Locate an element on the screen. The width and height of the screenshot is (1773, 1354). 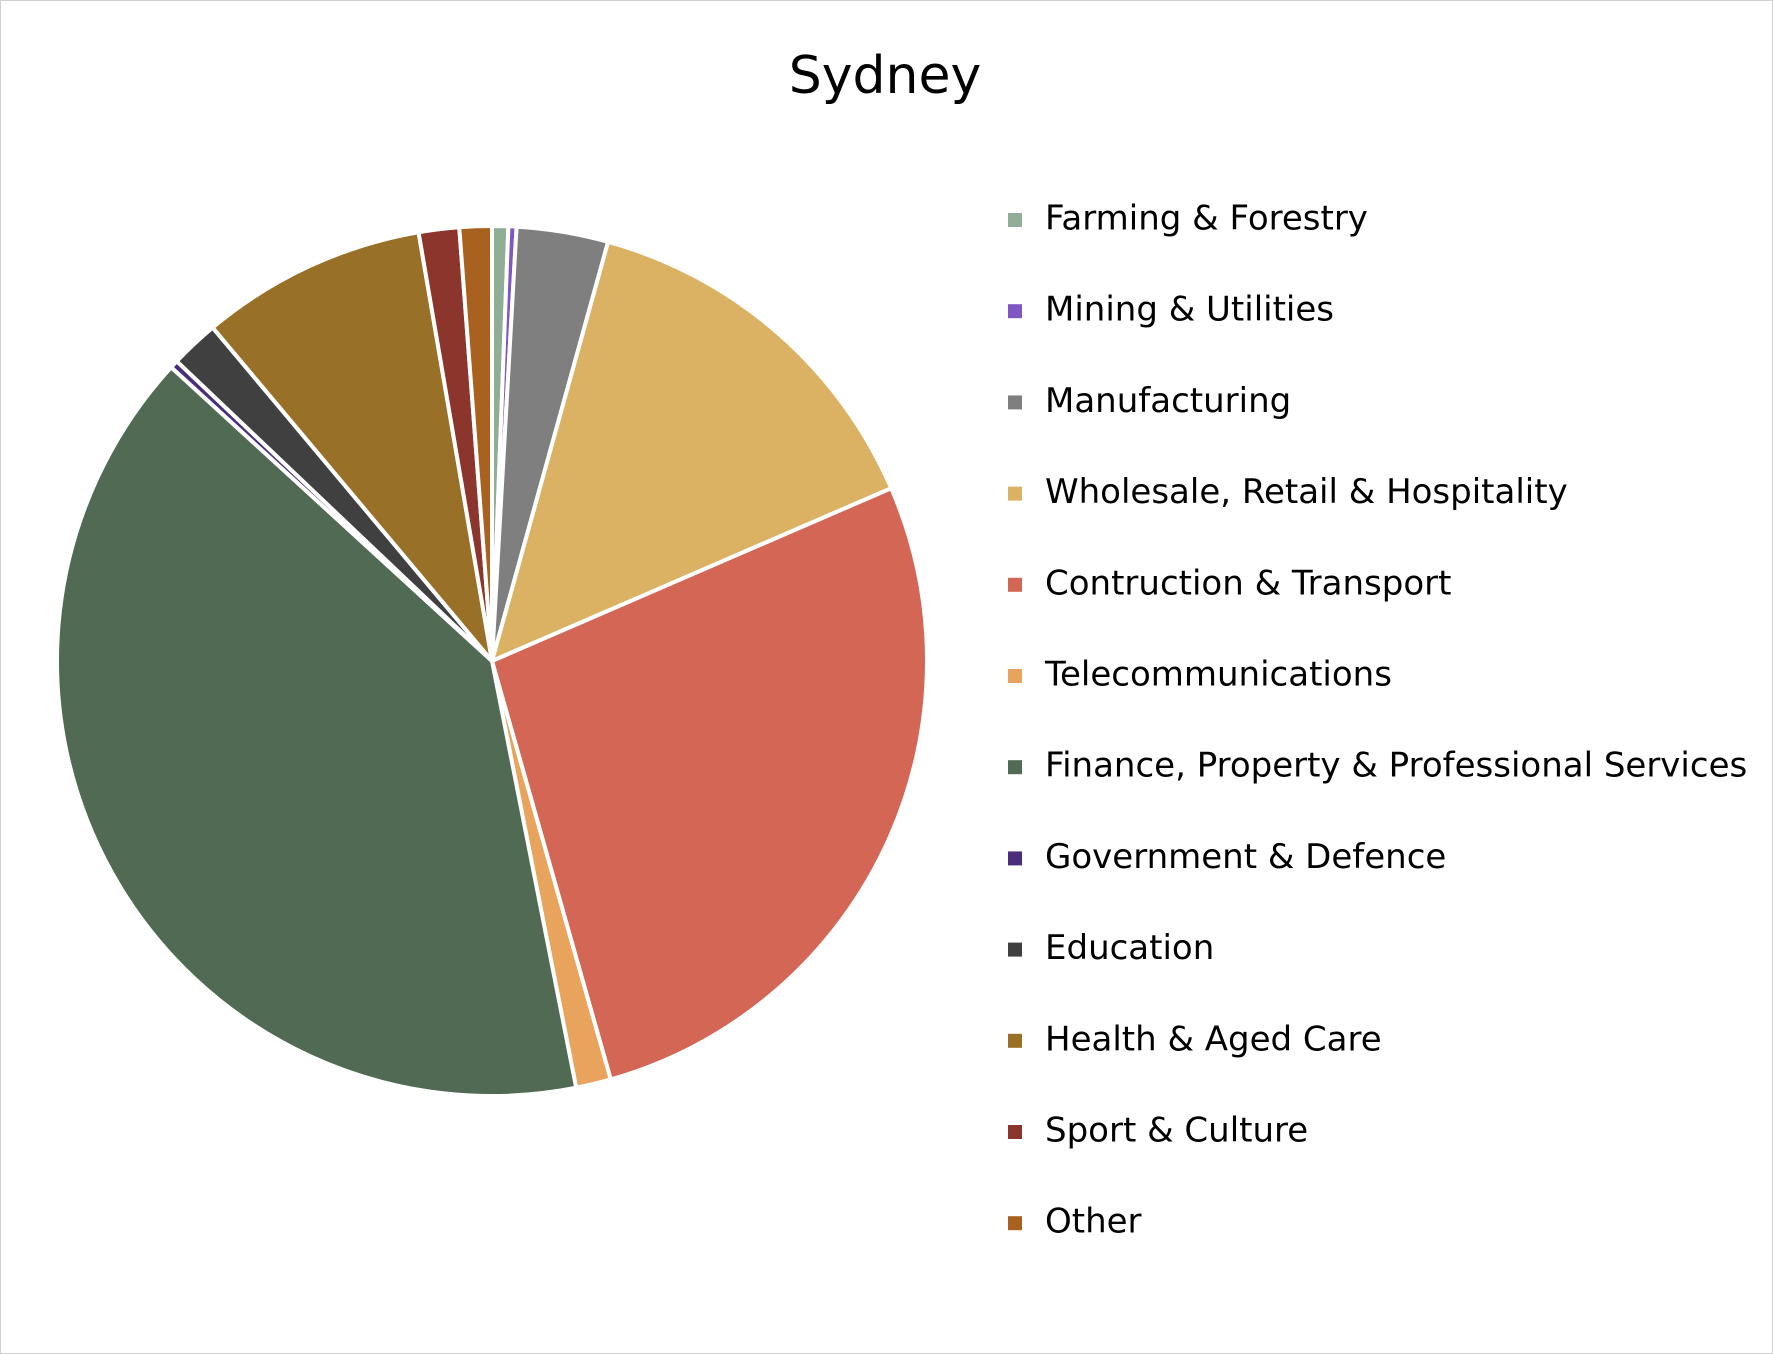
chart-title: Sydney is located at coordinates (885, 76).